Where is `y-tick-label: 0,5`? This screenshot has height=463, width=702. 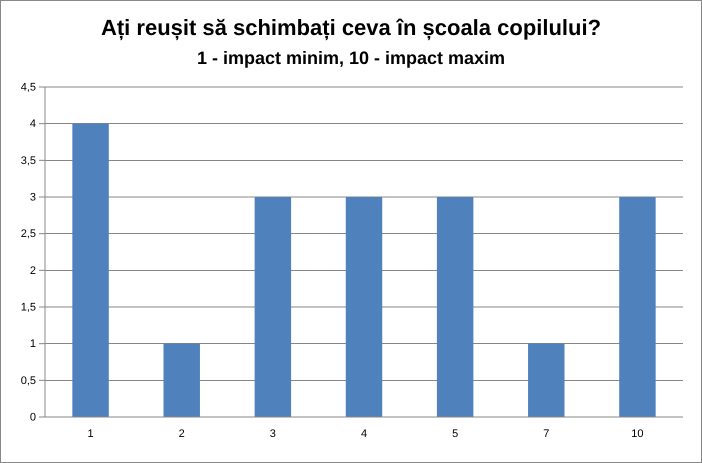
y-tick-label: 0,5 is located at coordinates (28, 380).